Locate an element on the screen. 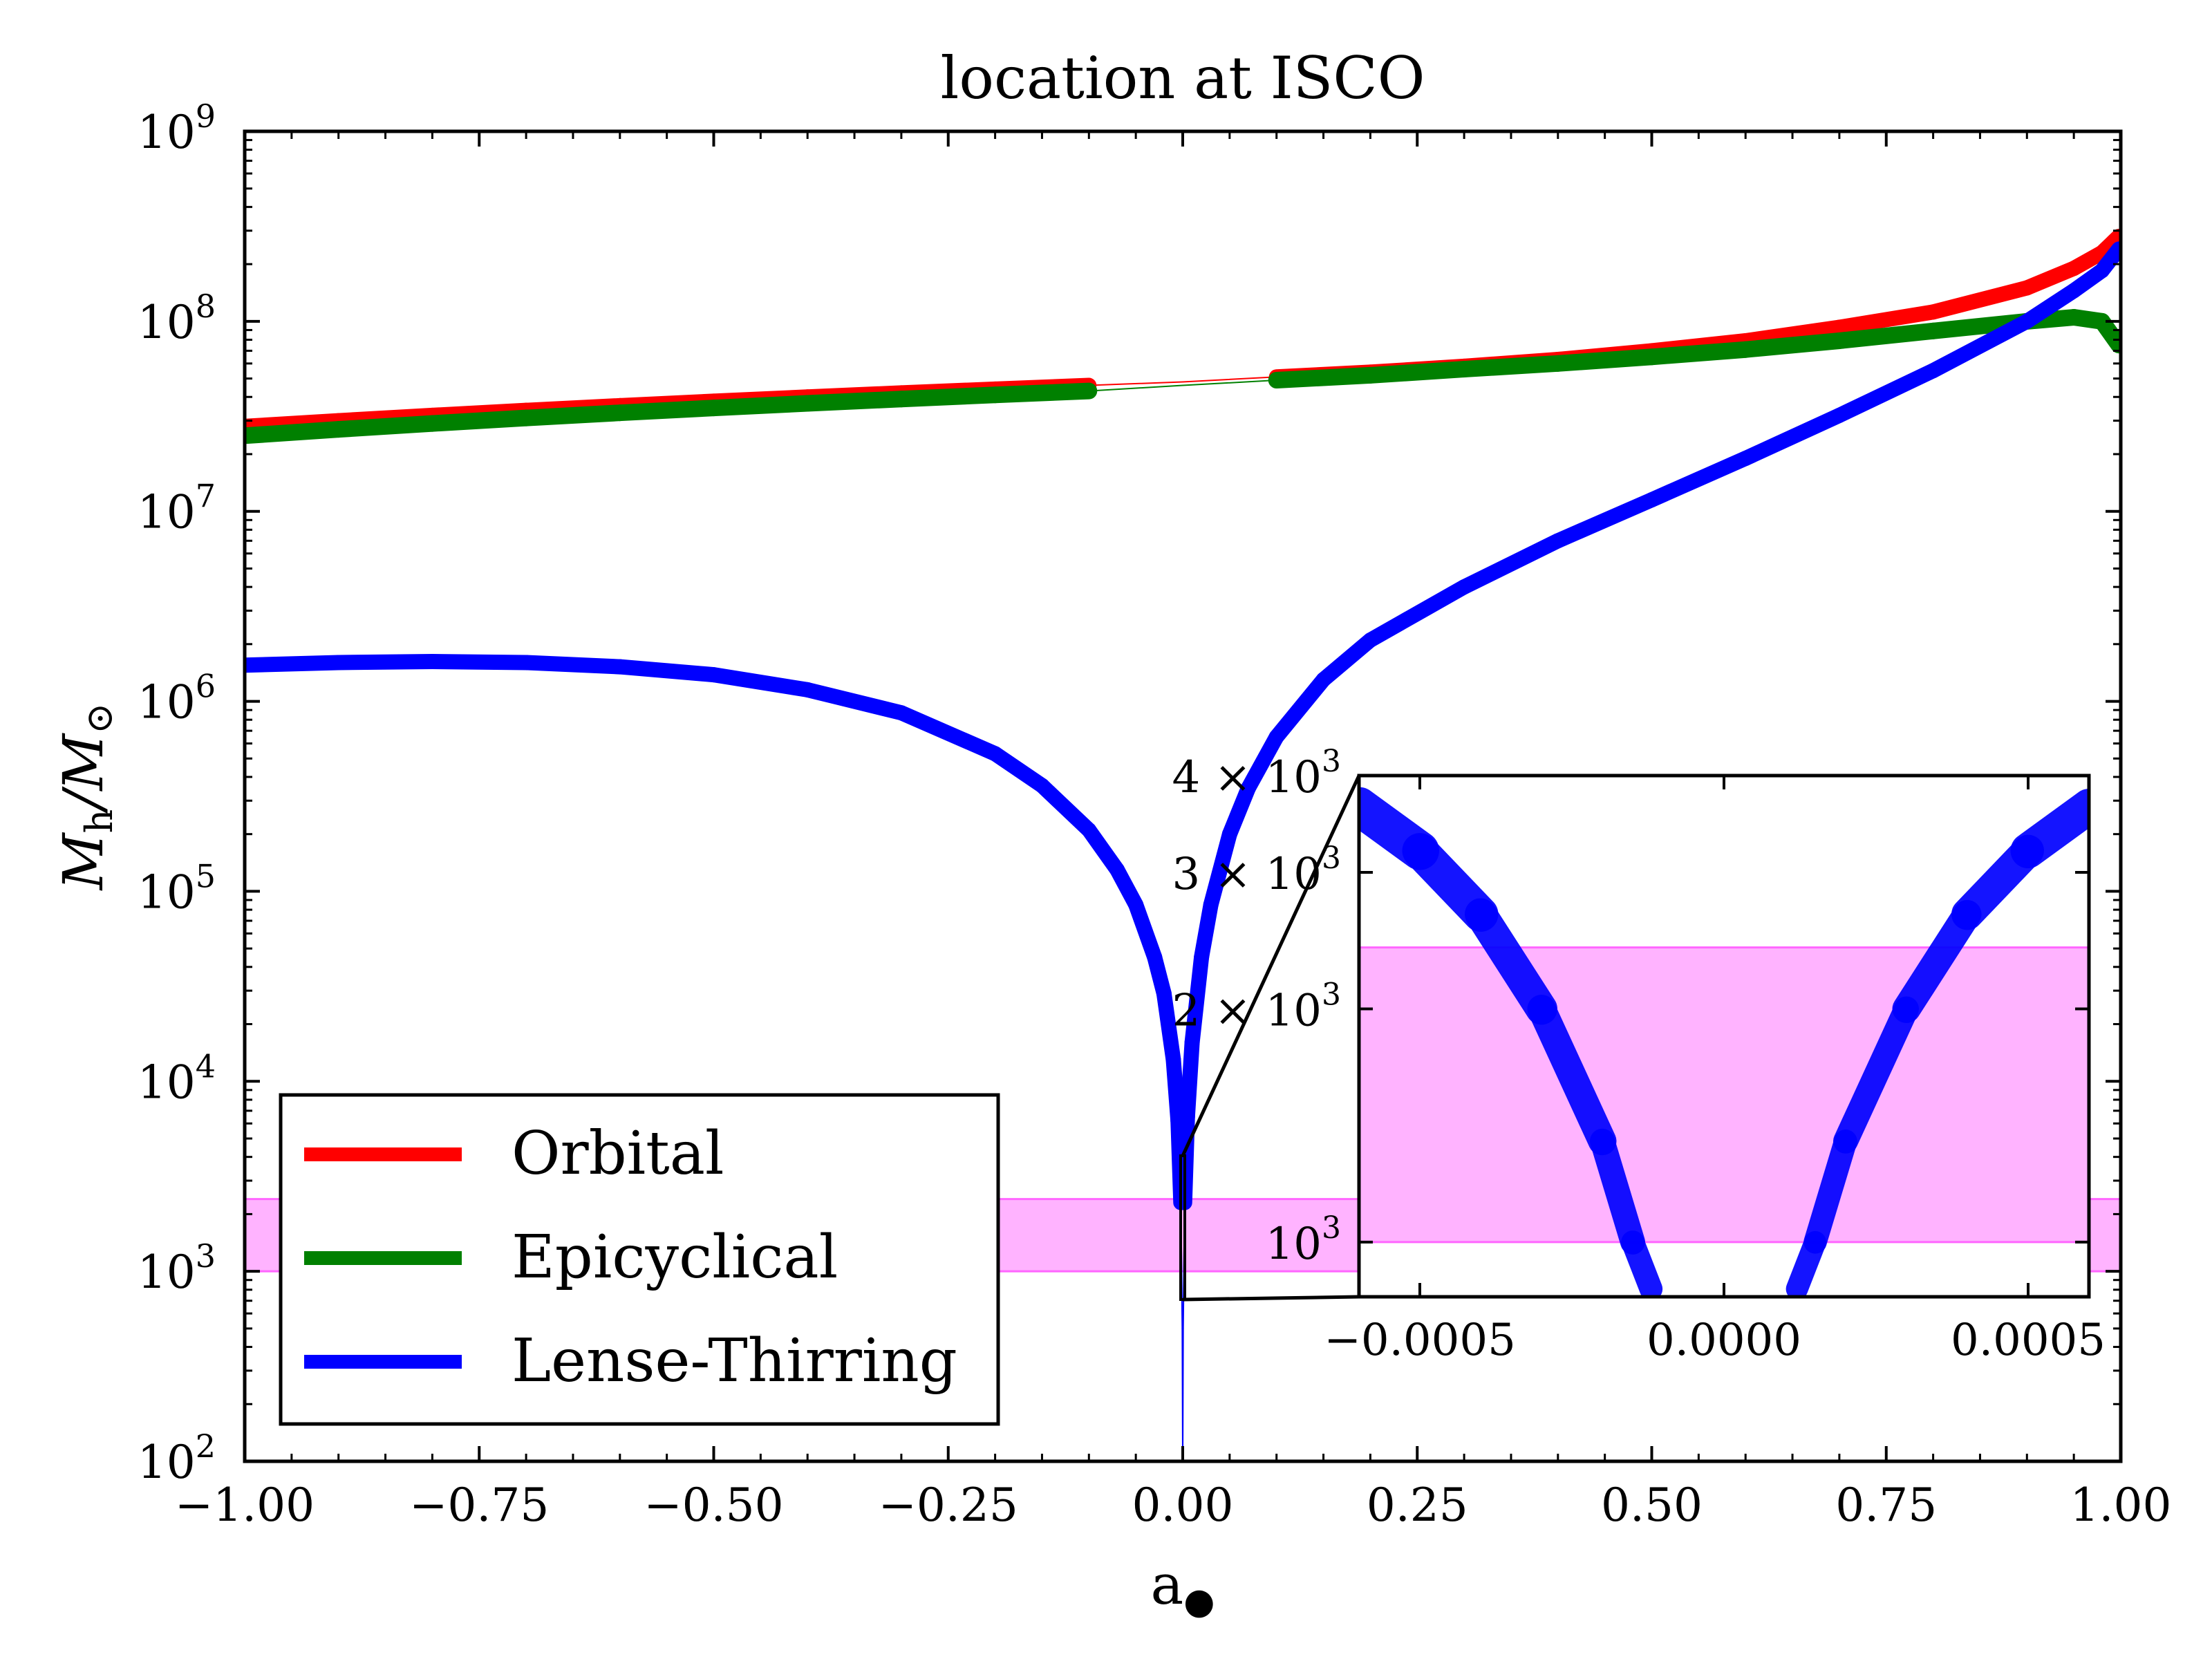 Image resolution: width=2212 pixels, height=1659 pixels. y-tick-label: 10⁸ is located at coordinates (177, 318).